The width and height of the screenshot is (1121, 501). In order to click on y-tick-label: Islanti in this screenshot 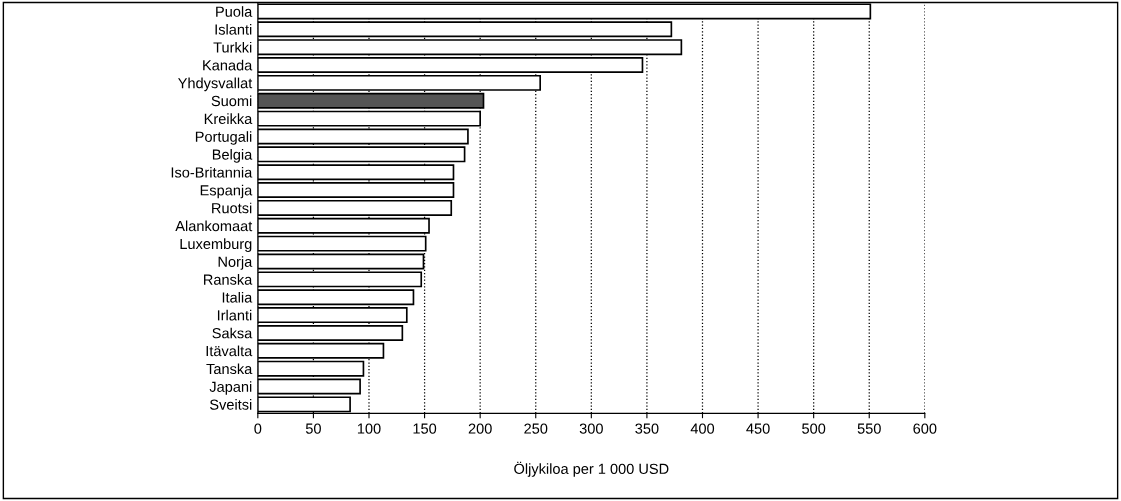, I will do `click(233, 29)`.